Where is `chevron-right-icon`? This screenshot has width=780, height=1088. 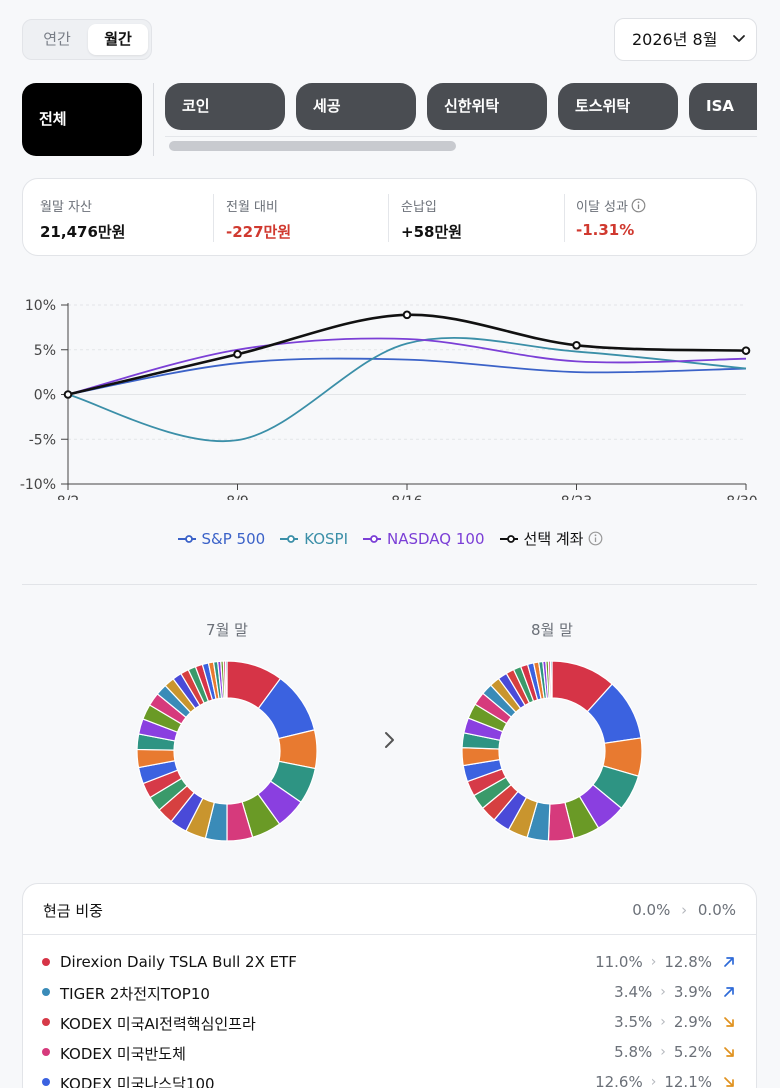 chevron-right-icon is located at coordinates (389, 740).